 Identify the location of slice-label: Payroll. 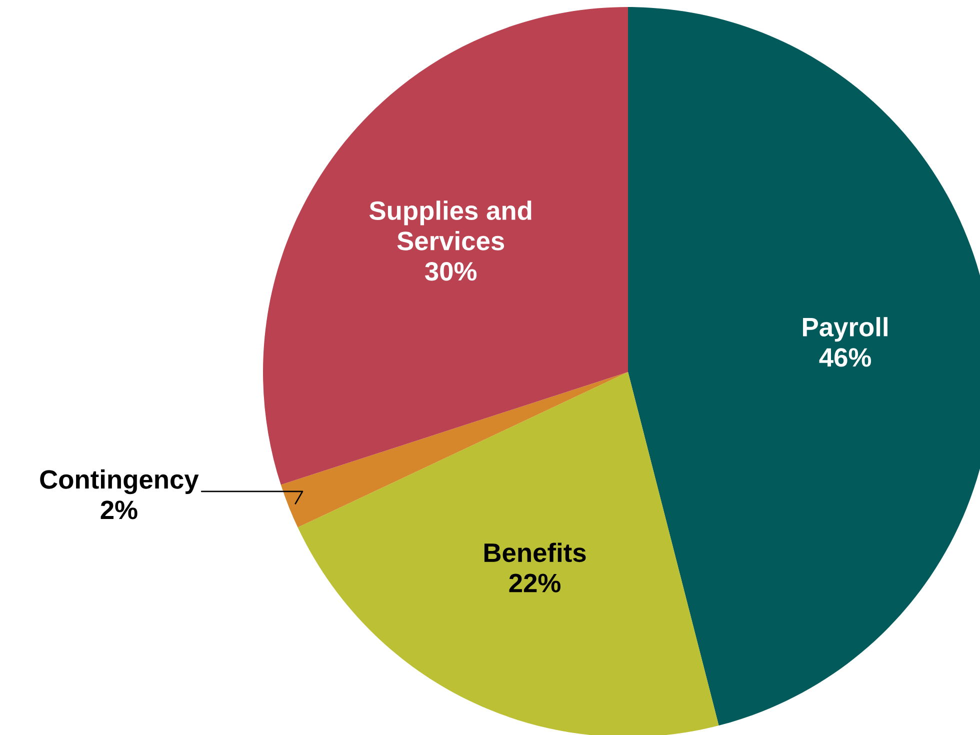
(845, 329).